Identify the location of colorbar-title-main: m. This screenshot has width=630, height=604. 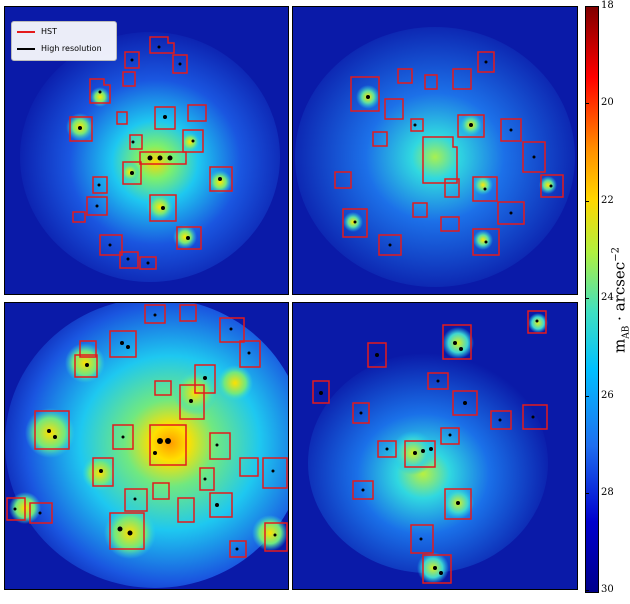
(619, 345).